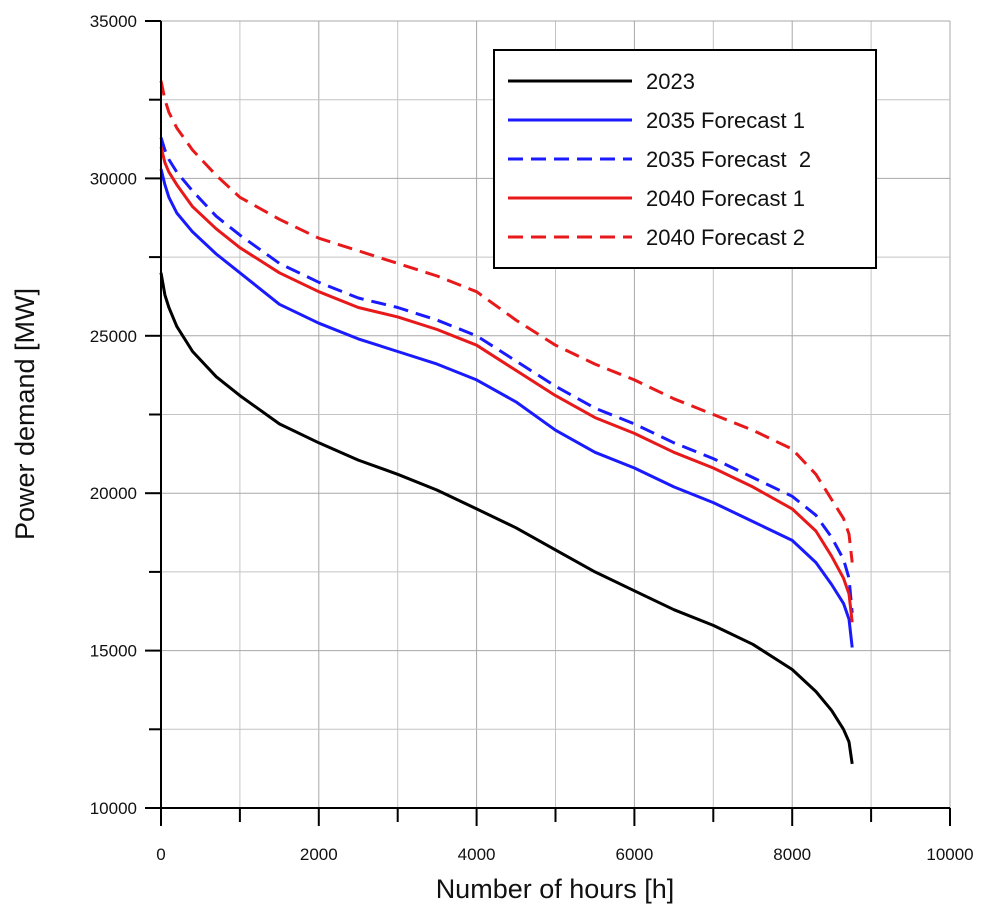 The height and width of the screenshot is (910, 982). Describe the element at coordinates (319, 854) in the screenshot. I see `x-tick-label: 2000` at that location.